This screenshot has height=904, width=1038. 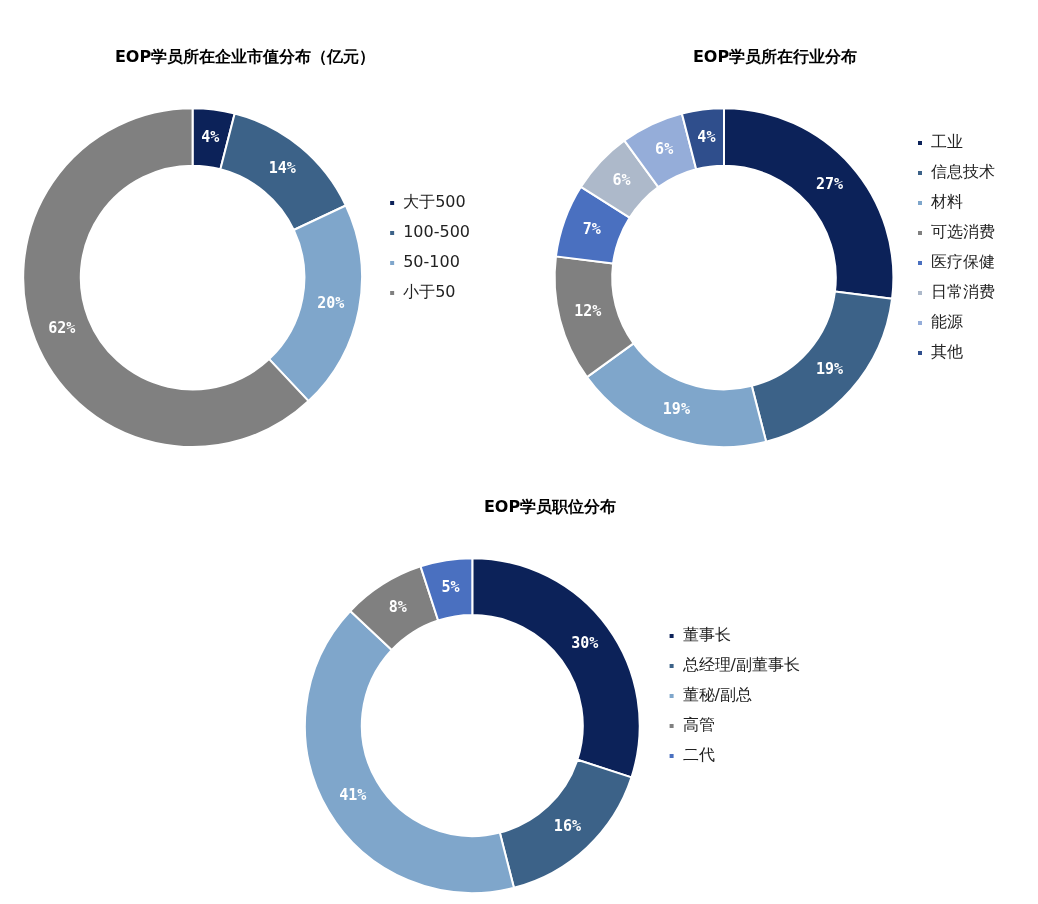 What do you see at coordinates (567, 825) in the screenshot?
I see `data-label: 16%` at bounding box center [567, 825].